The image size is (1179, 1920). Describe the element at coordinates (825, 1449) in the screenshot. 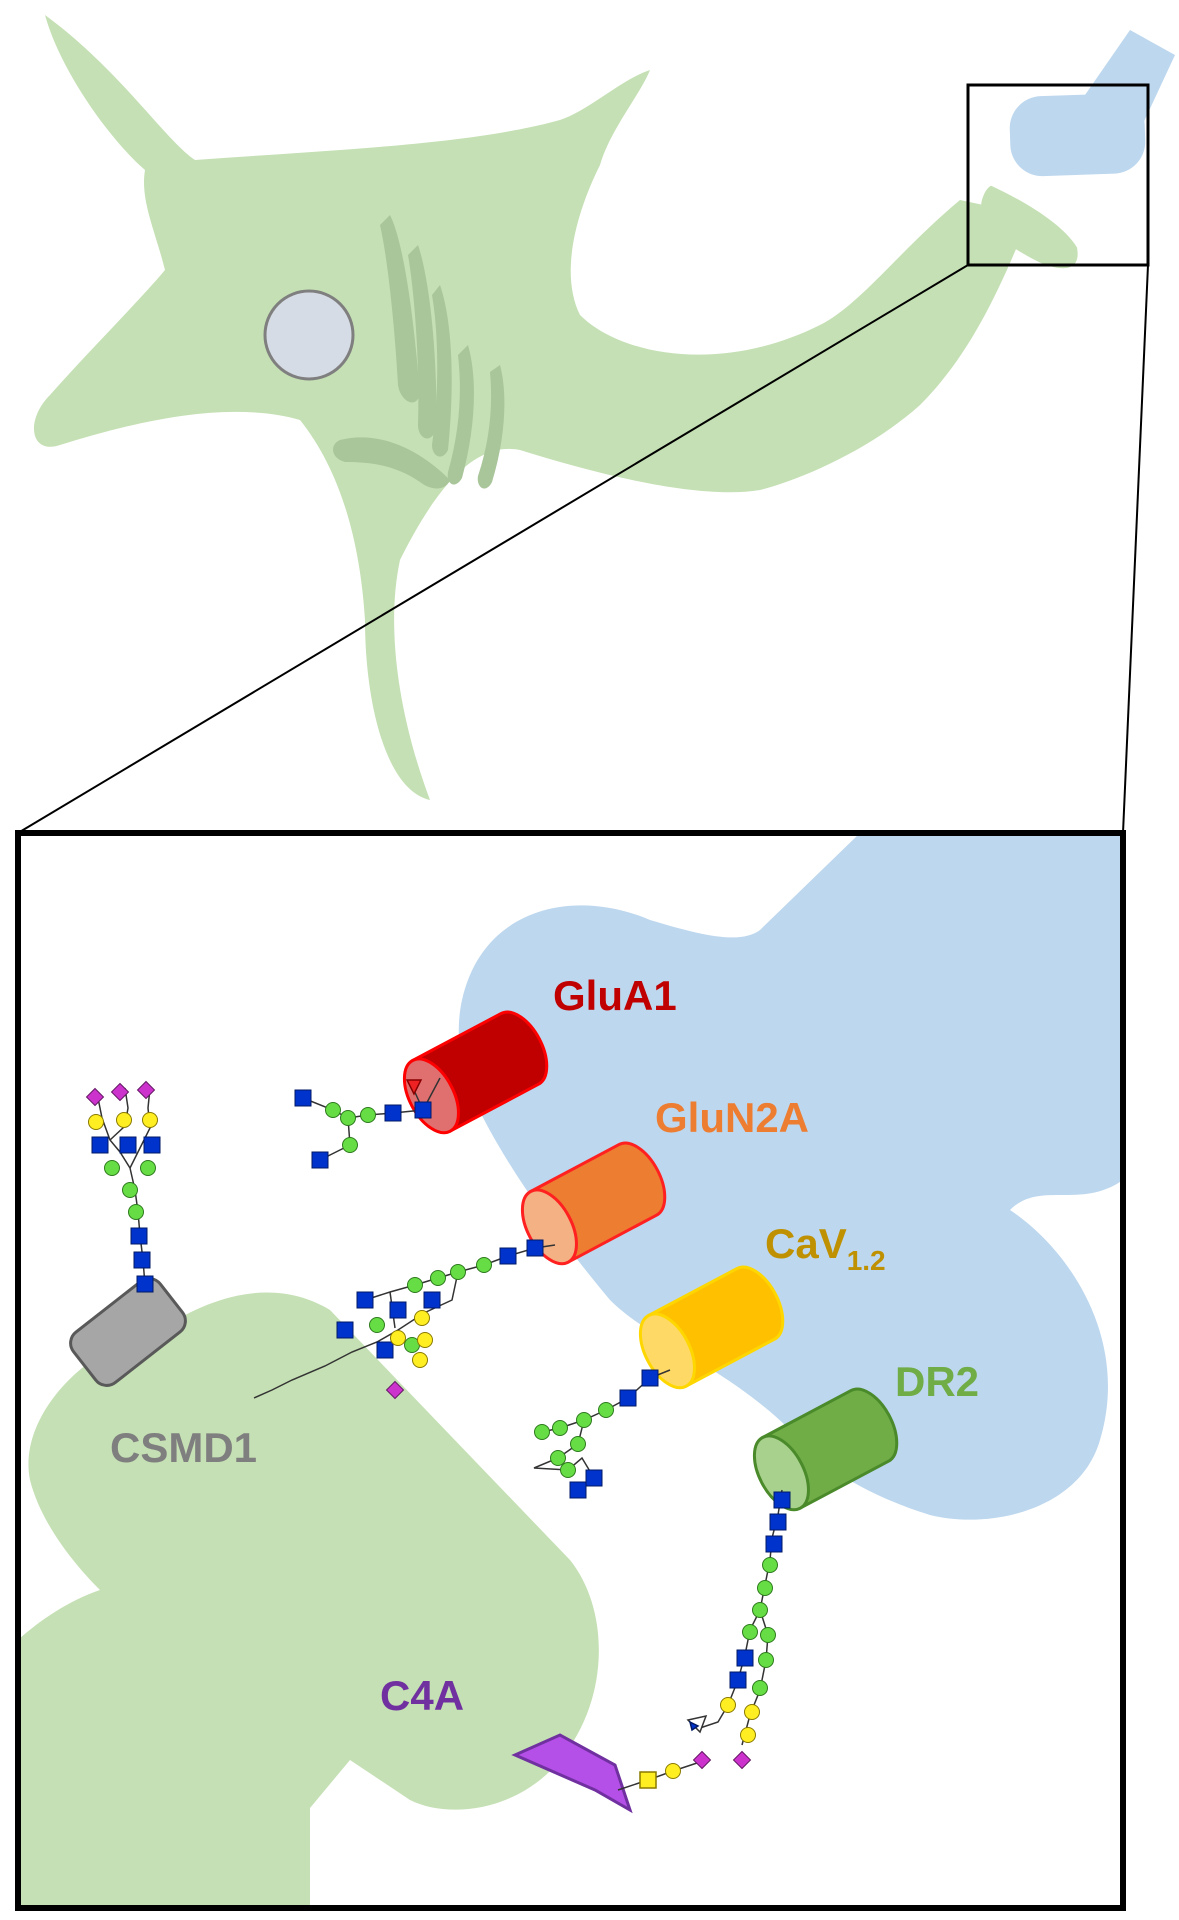

I see `dr2-receptor` at that location.